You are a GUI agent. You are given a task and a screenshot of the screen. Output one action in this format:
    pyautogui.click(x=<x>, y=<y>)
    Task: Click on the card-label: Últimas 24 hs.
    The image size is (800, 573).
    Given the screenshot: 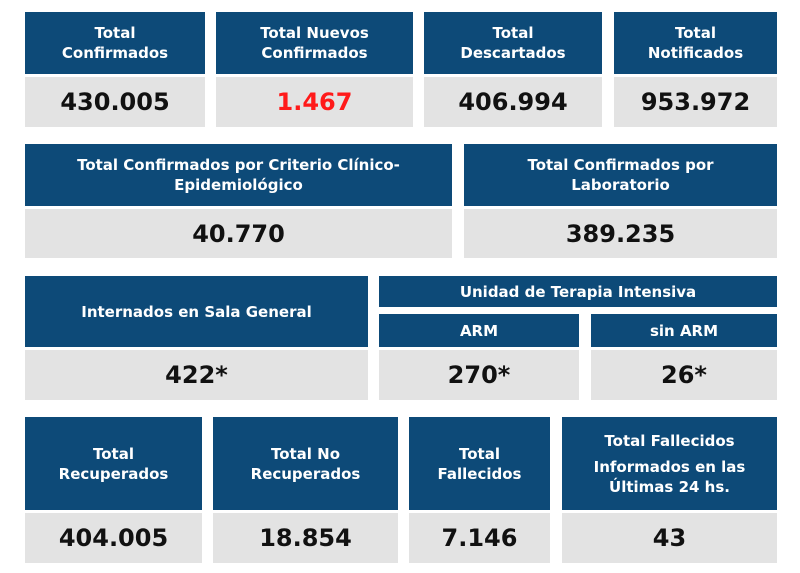 What is the action you would take?
    pyautogui.click(x=669, y=486)
    